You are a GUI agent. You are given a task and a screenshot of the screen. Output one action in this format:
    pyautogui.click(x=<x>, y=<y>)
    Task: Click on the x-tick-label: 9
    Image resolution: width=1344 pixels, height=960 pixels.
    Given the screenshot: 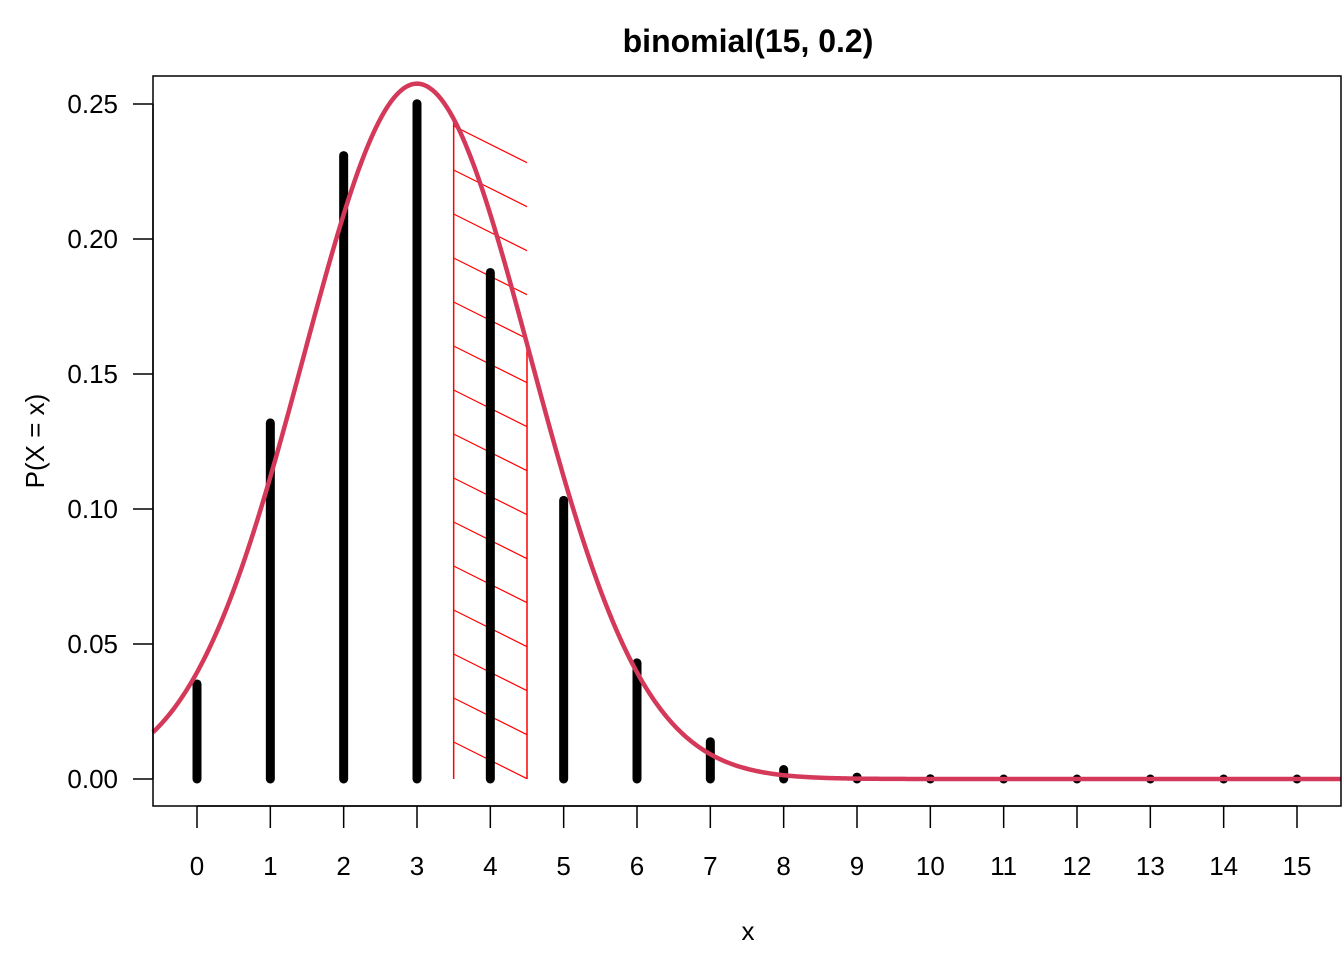 What is the action you would take?
    pyautogui.click(x=857, y=866)
    